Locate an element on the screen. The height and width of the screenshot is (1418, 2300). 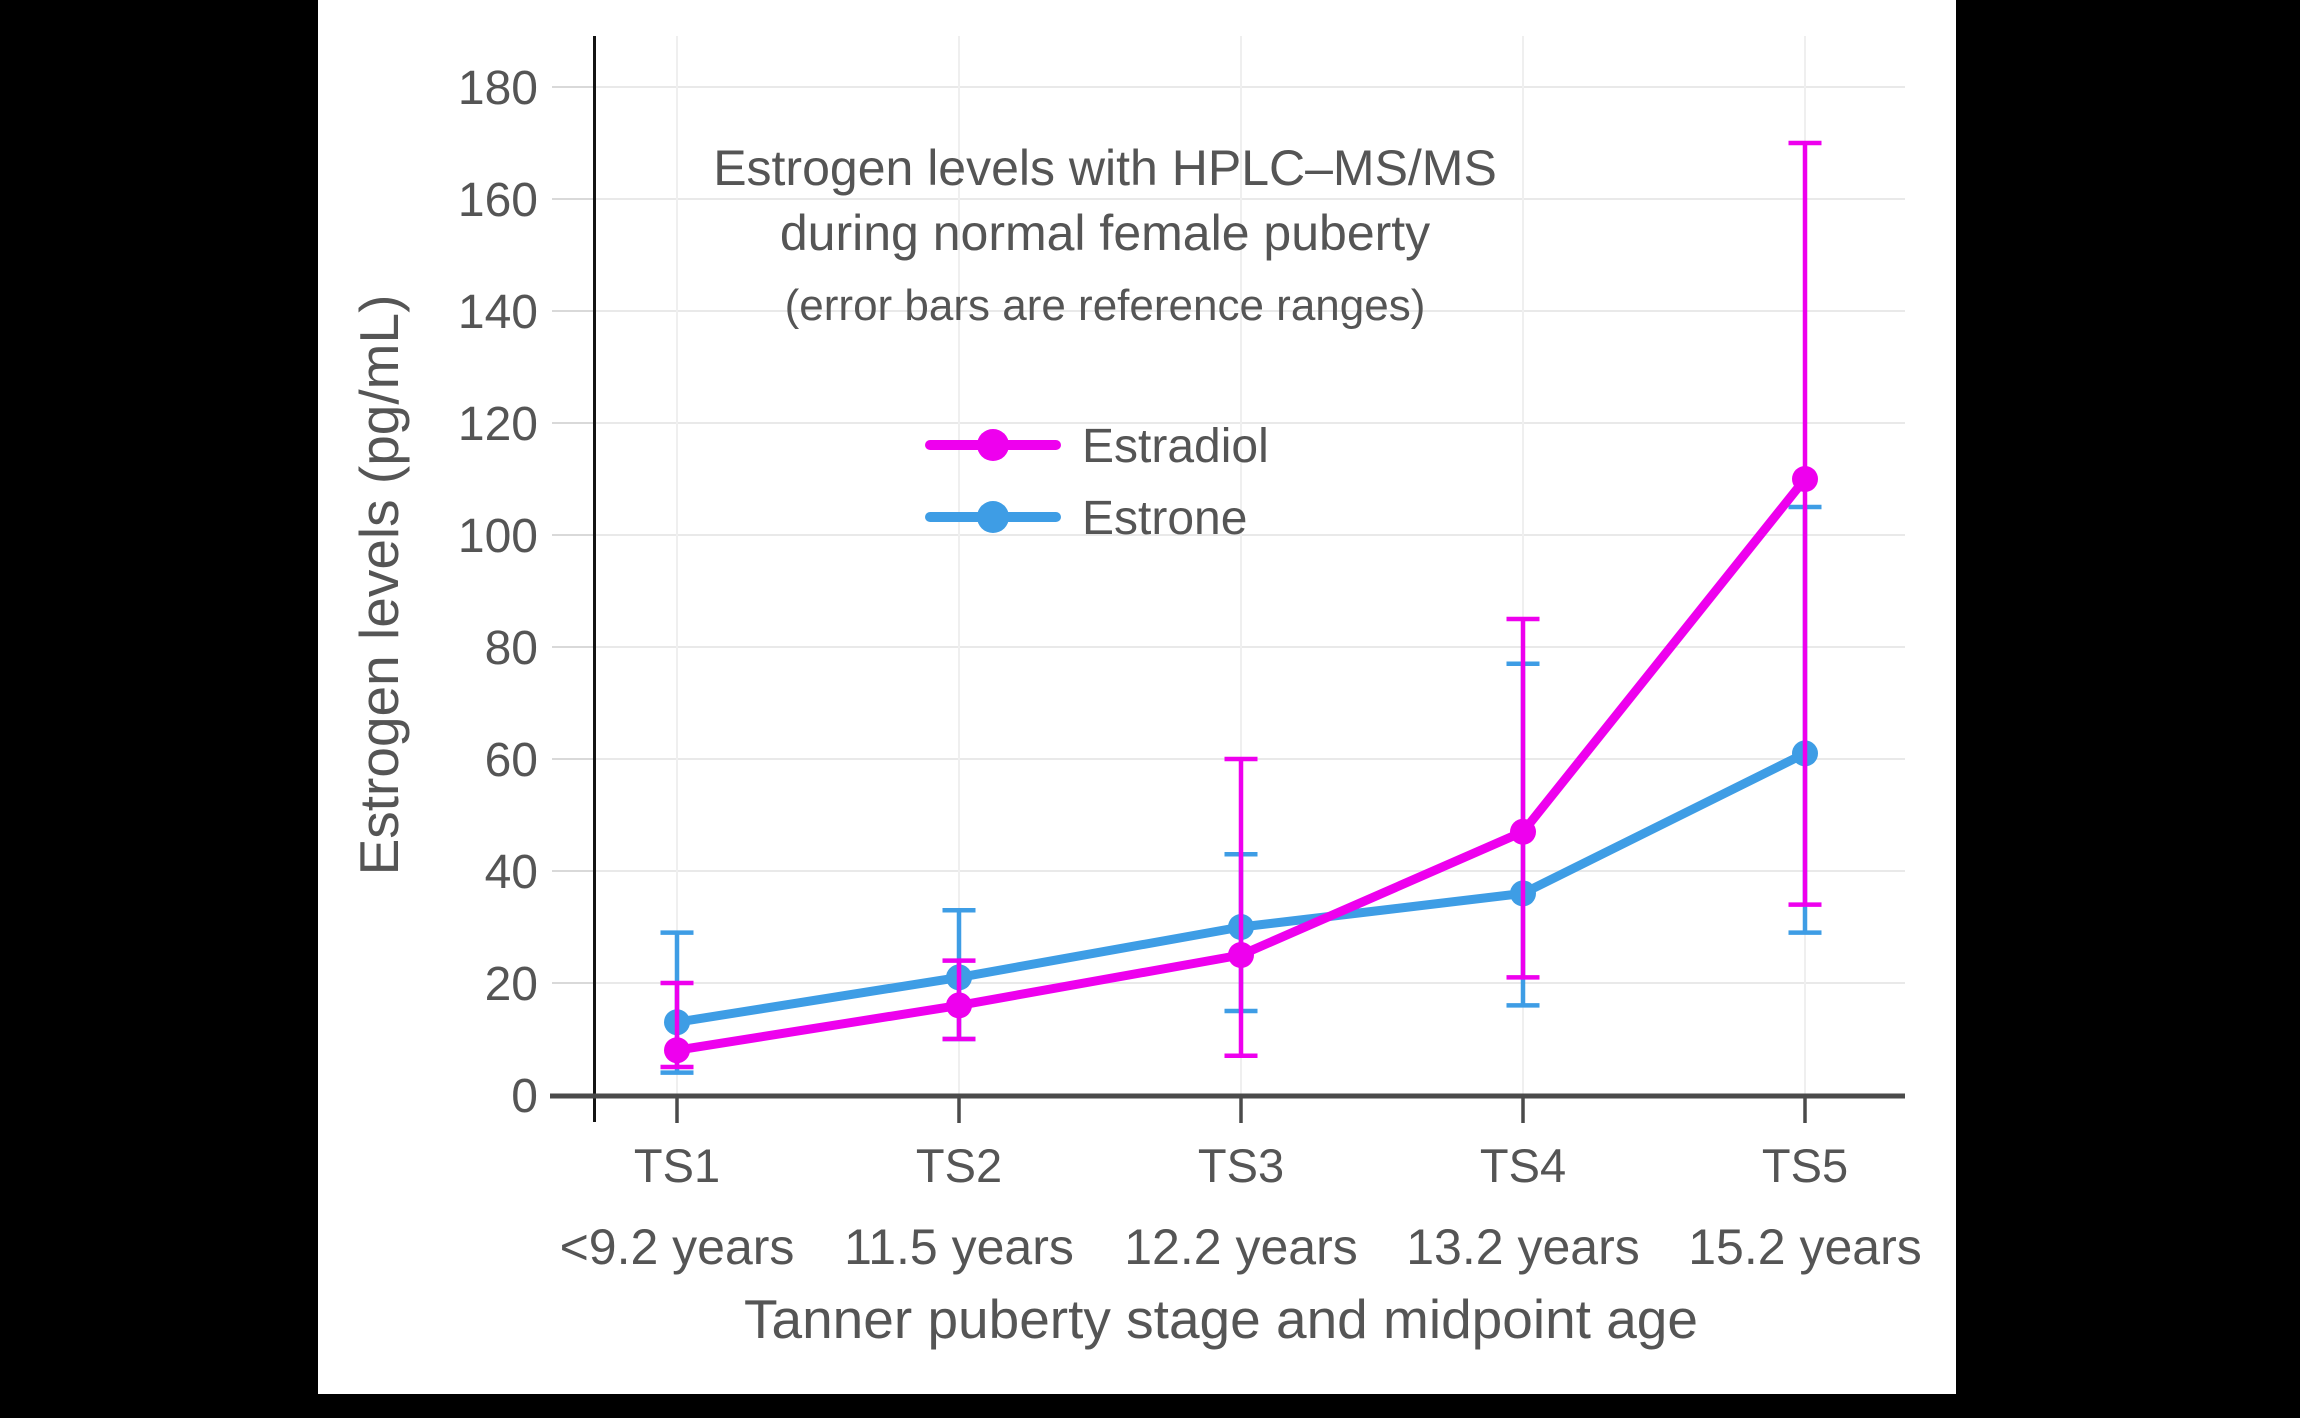
x-tick-sublabel: 13.2 years is located at coordinates (1522, 1247).